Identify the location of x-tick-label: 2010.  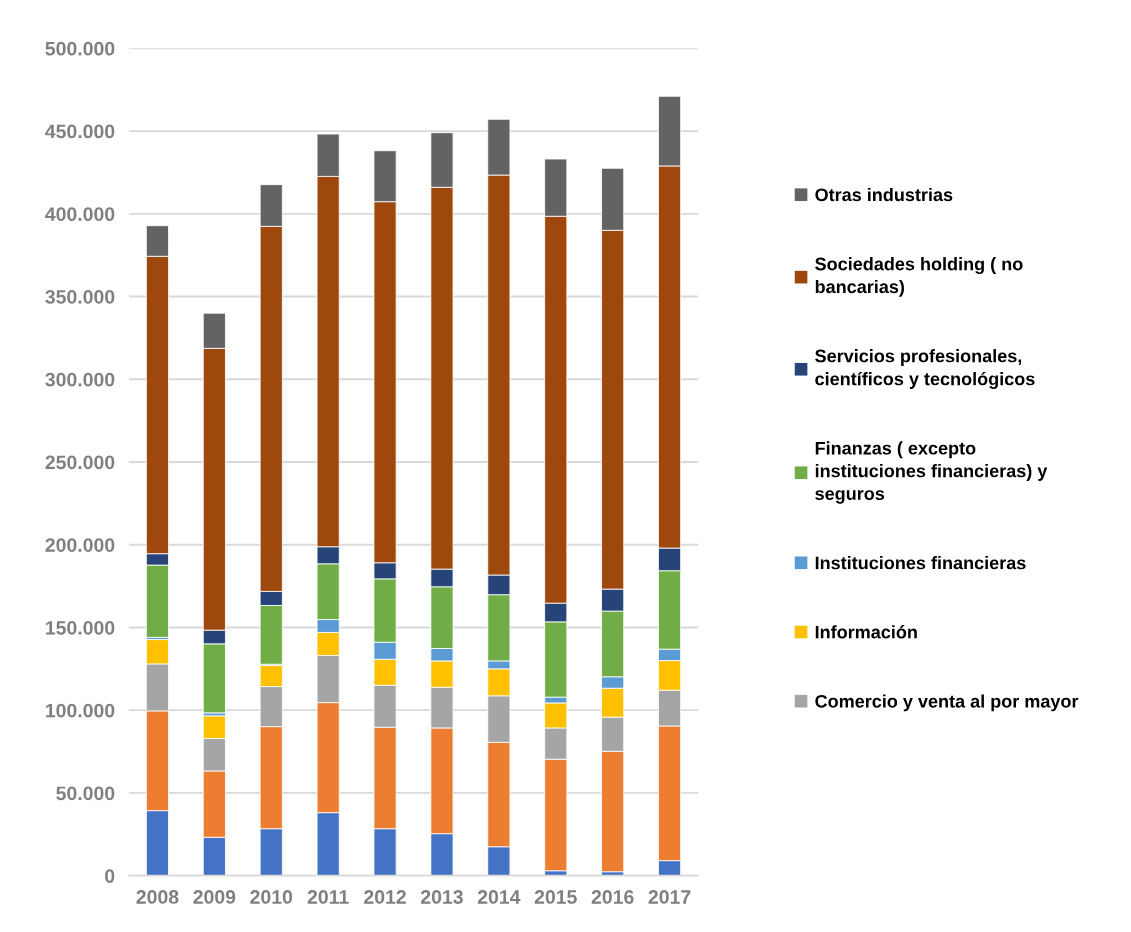
(271, 897).